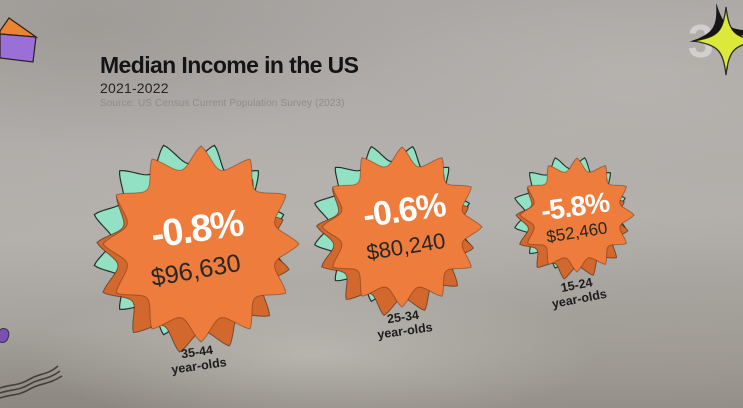 The image size is (743, 408). I want to click on sparkle-star-icon, so click(716, 40).